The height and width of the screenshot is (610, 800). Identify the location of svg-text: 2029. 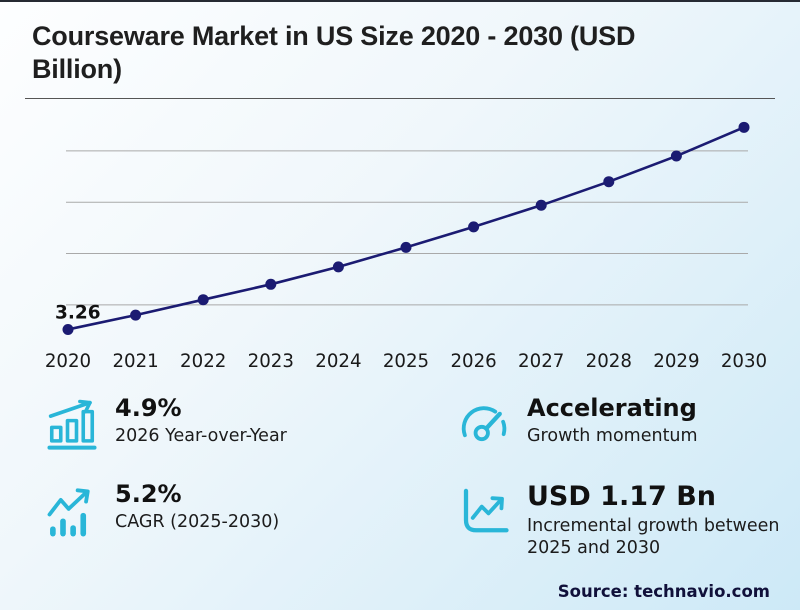
(676, 361).